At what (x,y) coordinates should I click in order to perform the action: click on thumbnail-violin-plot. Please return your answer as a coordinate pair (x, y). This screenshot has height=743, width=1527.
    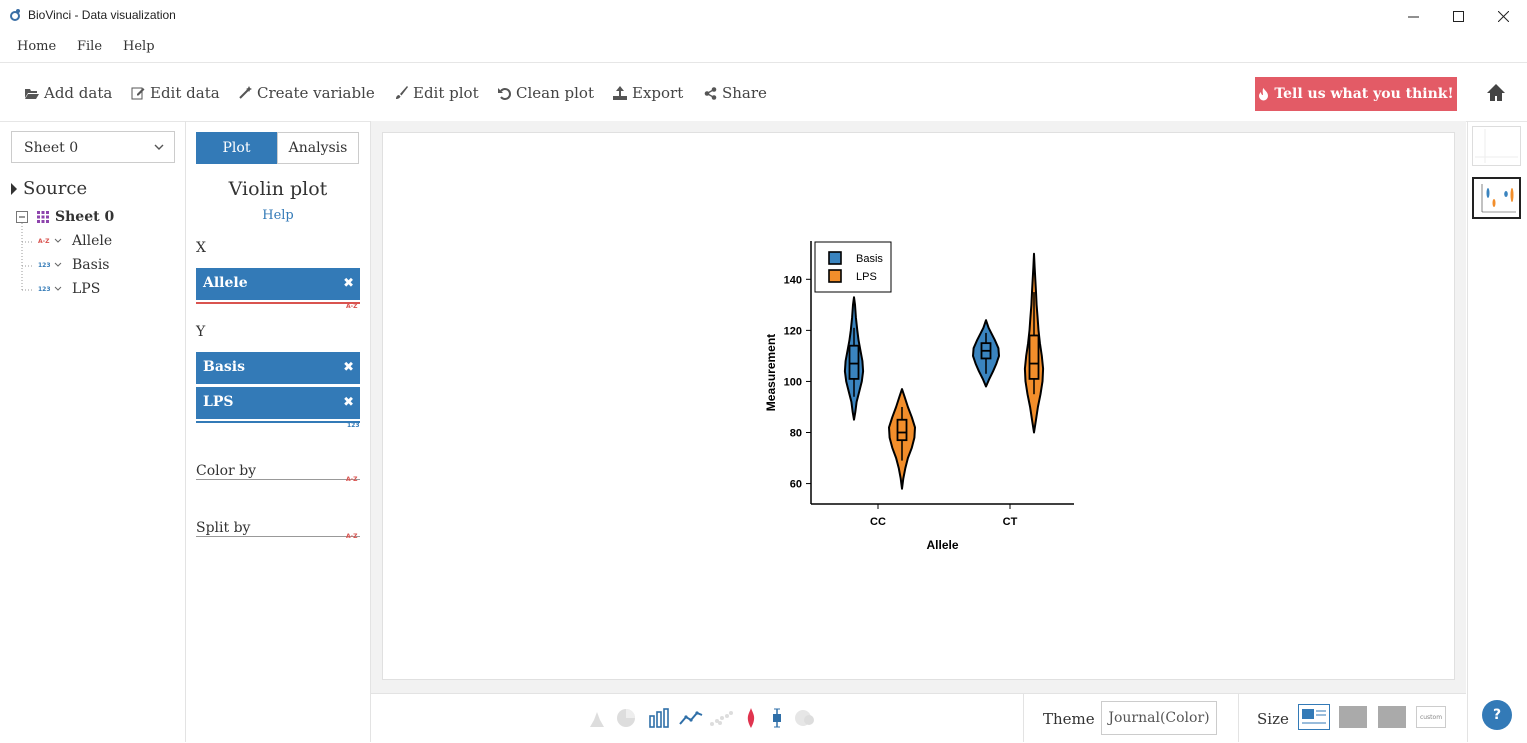
    Looking at the image, I should click on (1496, 198).